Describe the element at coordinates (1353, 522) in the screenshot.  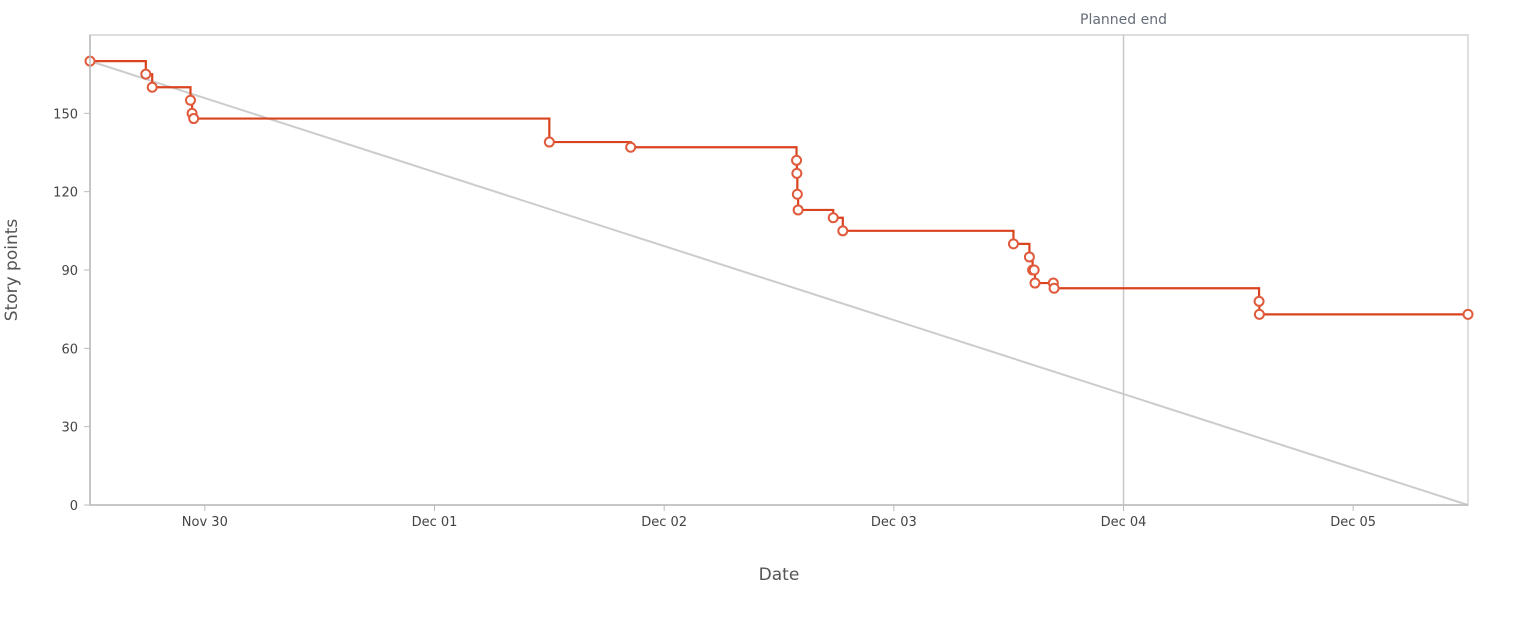
I see `x-tick-label: Dec 05` at that location.